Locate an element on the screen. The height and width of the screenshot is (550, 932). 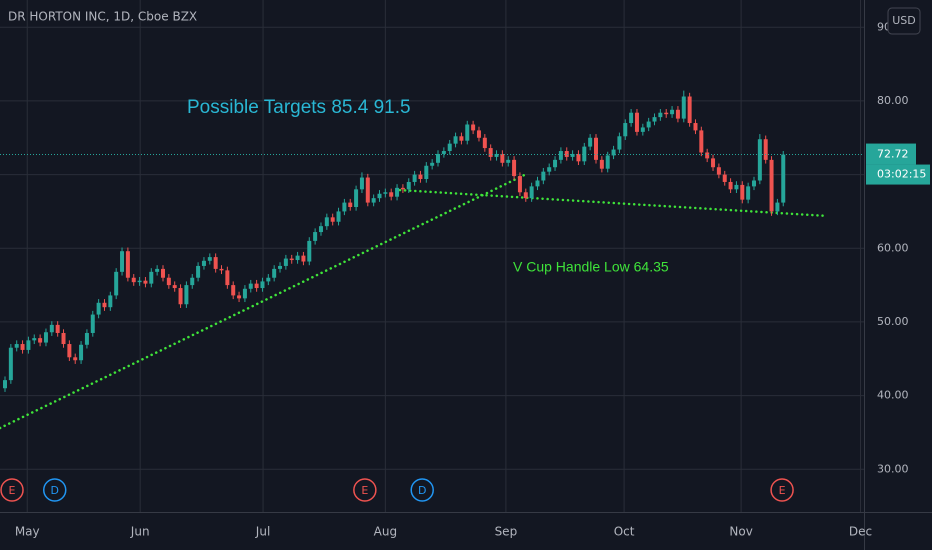
y-tick-label: 80.00 is located at coordinates (893, 100).